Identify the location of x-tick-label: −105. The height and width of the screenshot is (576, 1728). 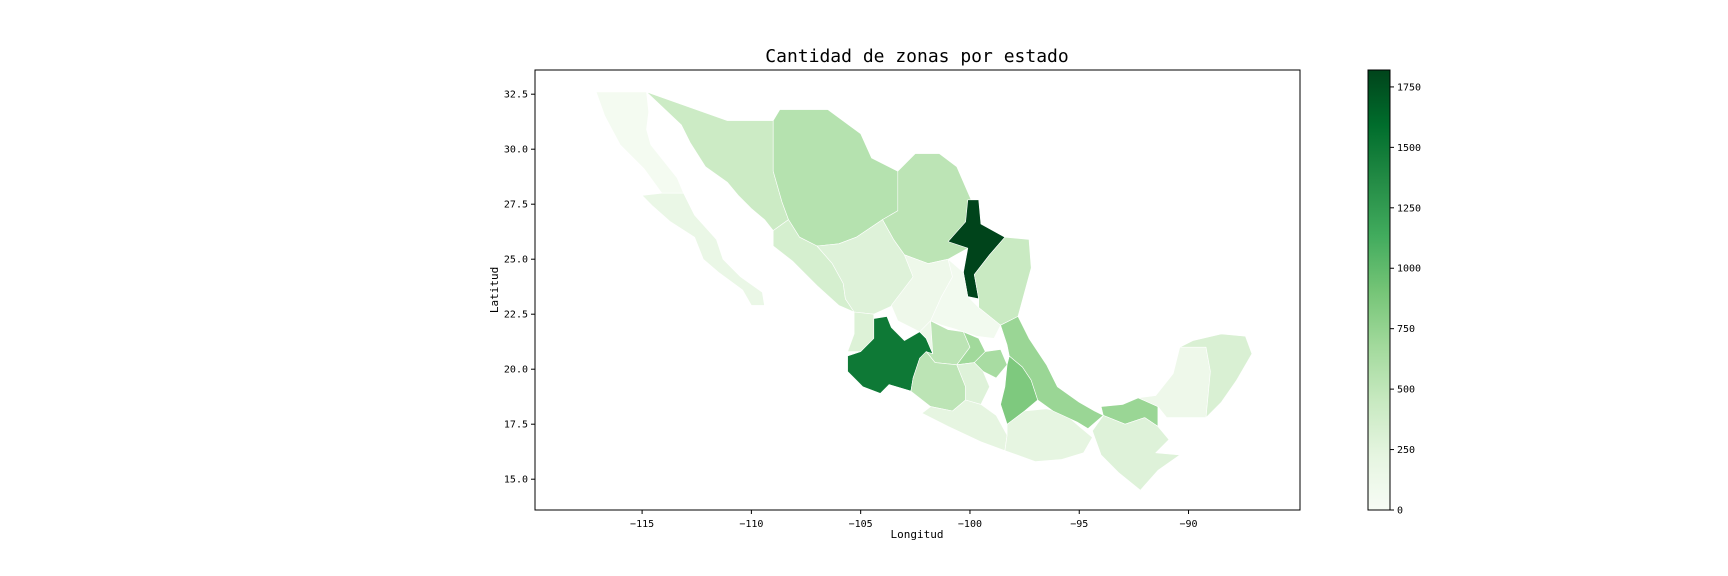
(861, 524).